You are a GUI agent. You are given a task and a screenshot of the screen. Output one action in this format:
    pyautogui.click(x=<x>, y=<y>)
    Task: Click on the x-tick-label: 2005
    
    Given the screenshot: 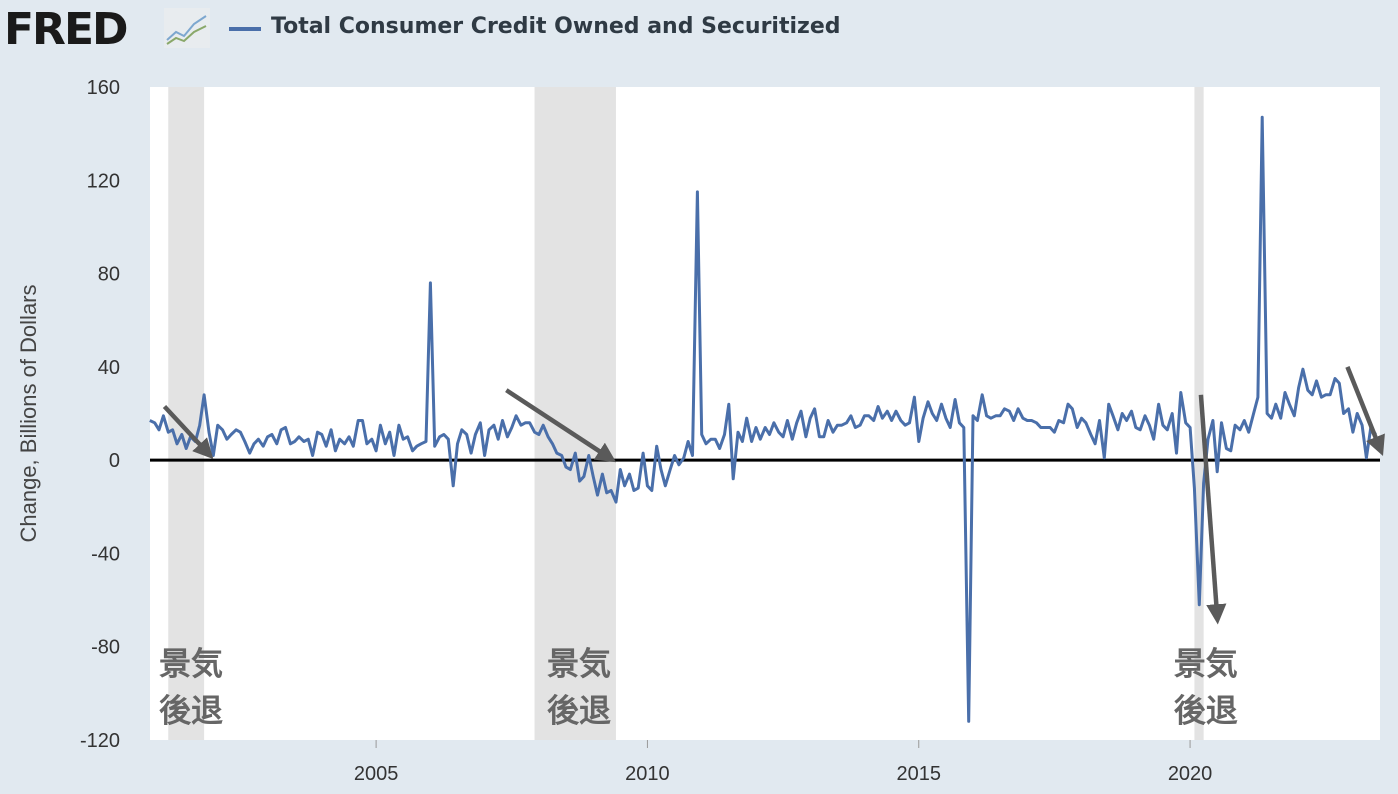 What is the action you would take?
    pyautogui.click(x=376, y=774)
    